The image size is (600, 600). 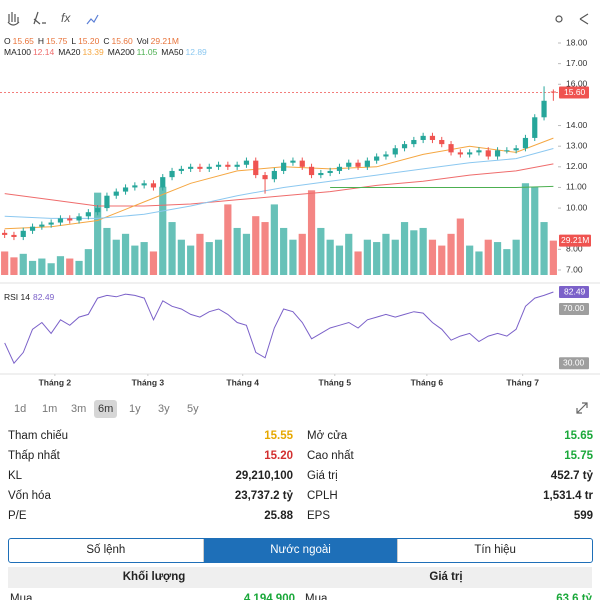 I want to click on tab: Nước ngoài, so click(x=300, y=550).